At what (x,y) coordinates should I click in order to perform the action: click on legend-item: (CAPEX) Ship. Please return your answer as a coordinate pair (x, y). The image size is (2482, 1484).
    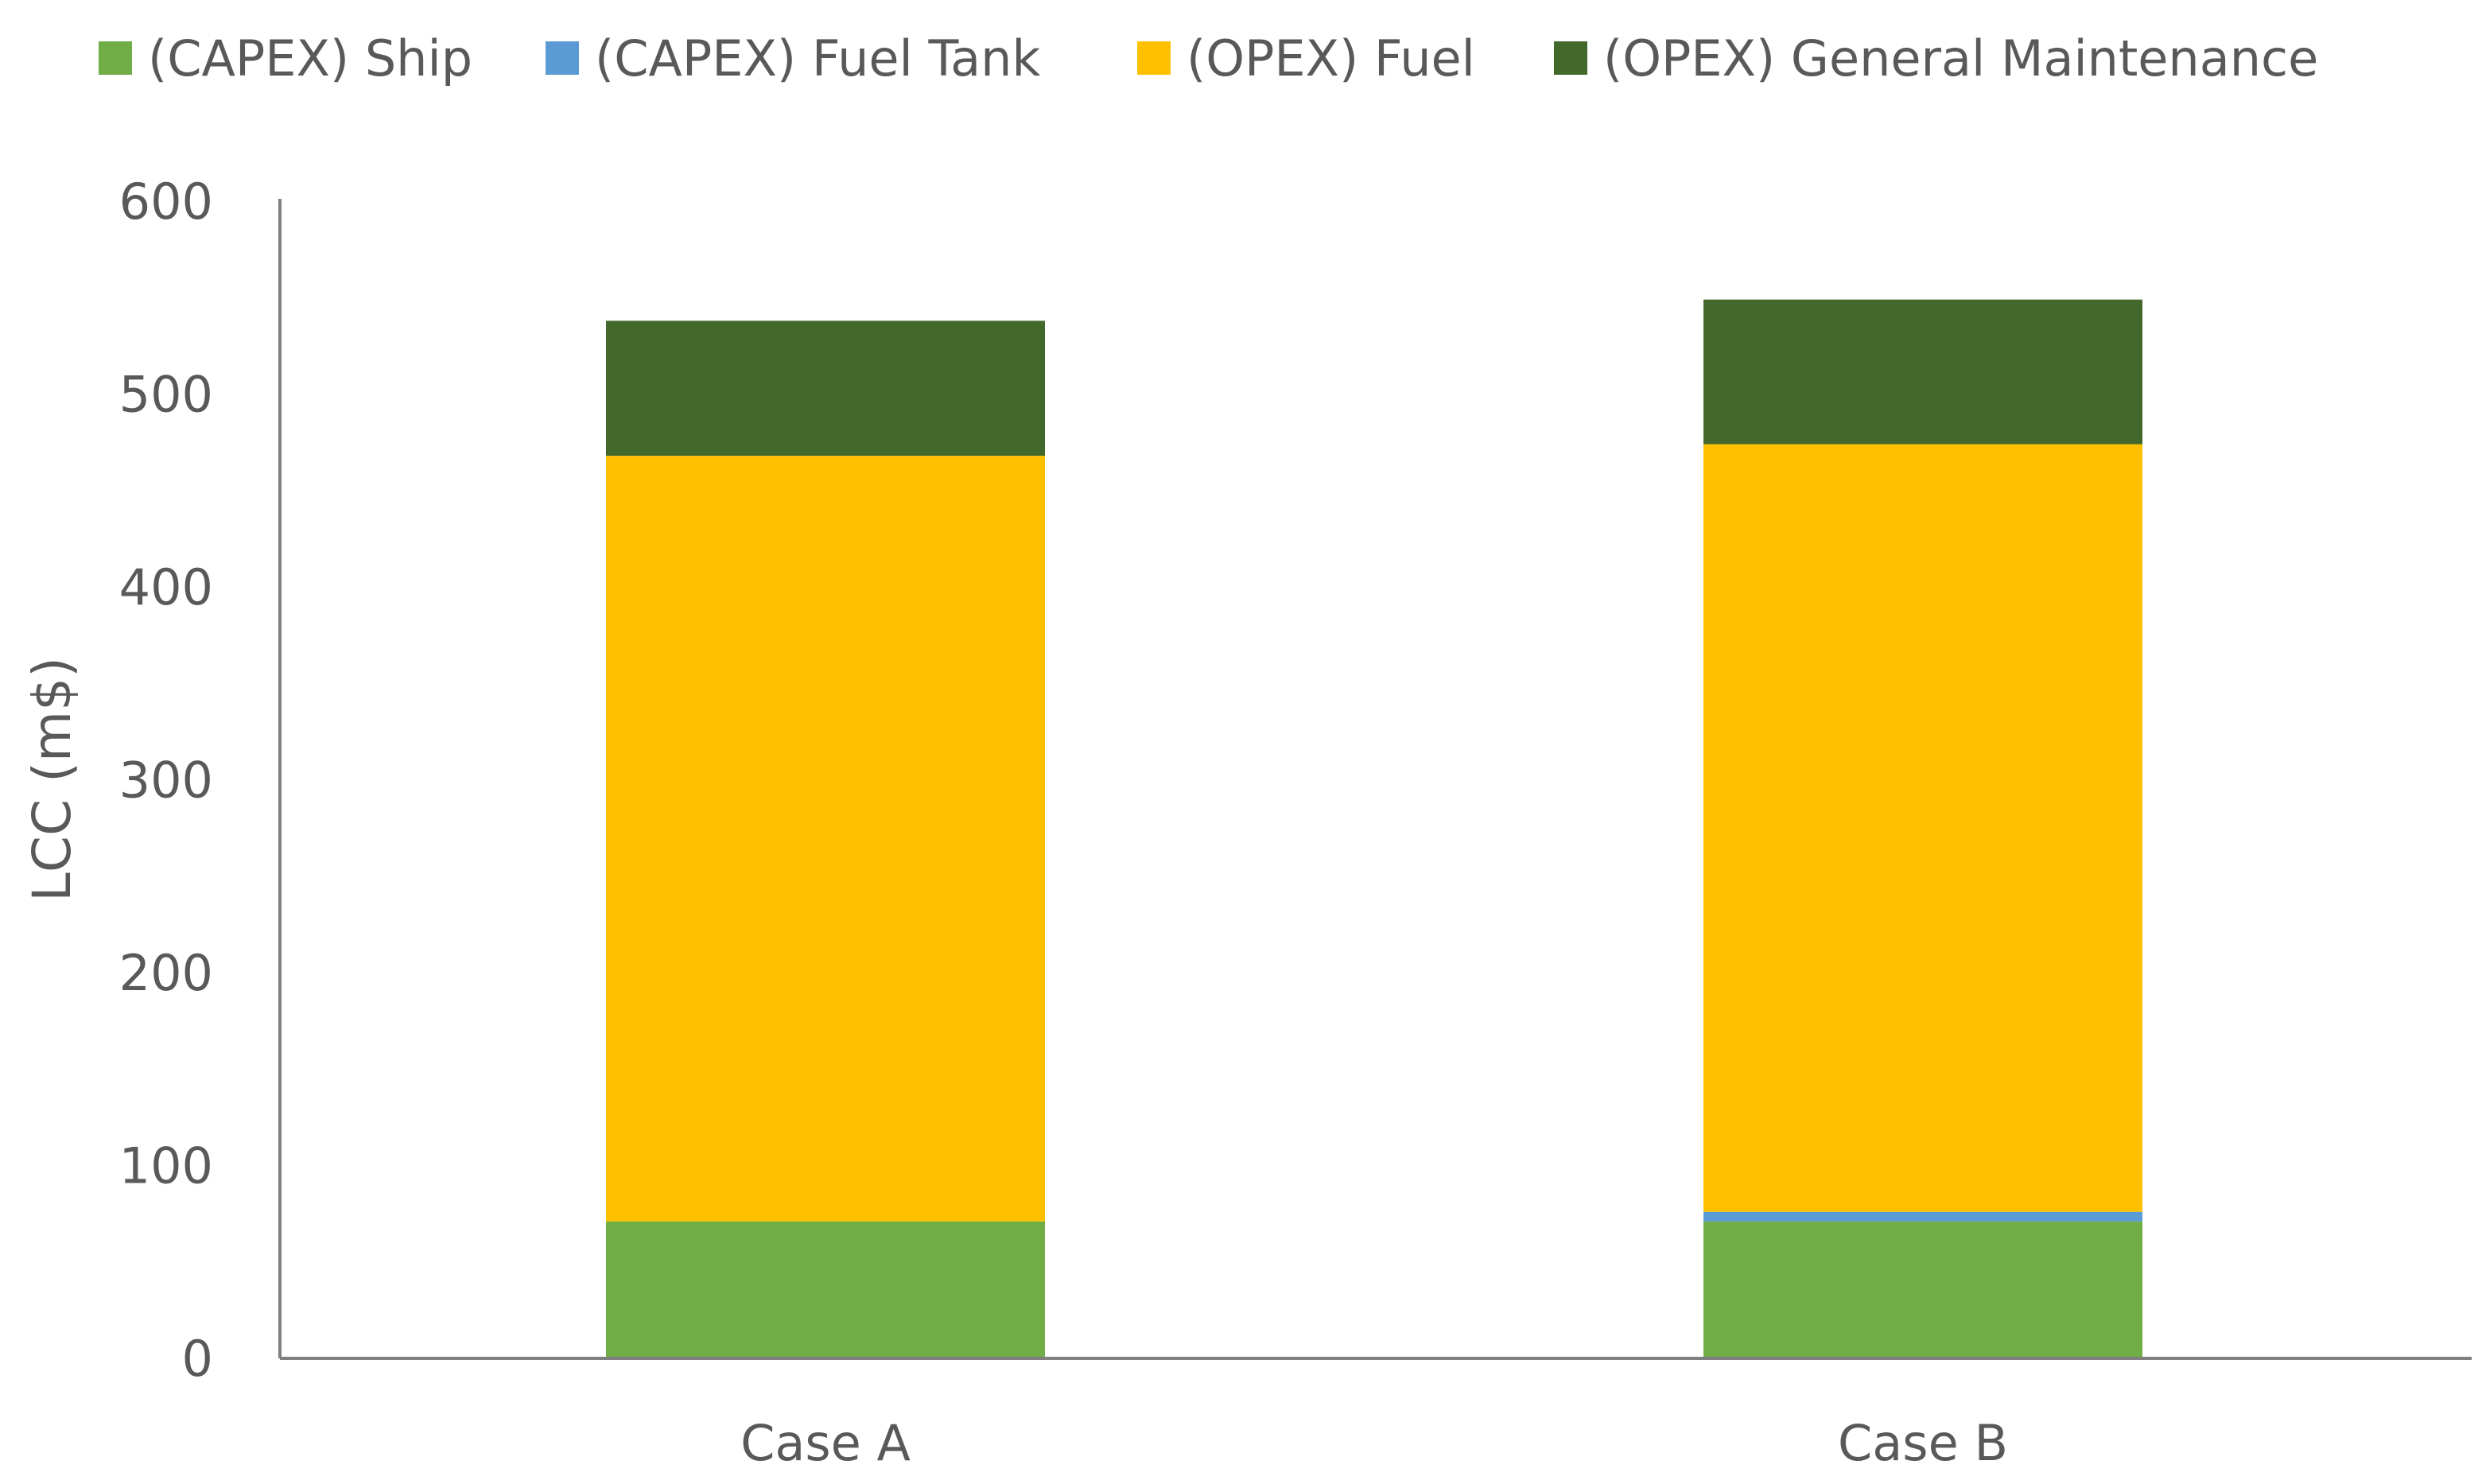
    Looking at the image, I should click on (285, 58).